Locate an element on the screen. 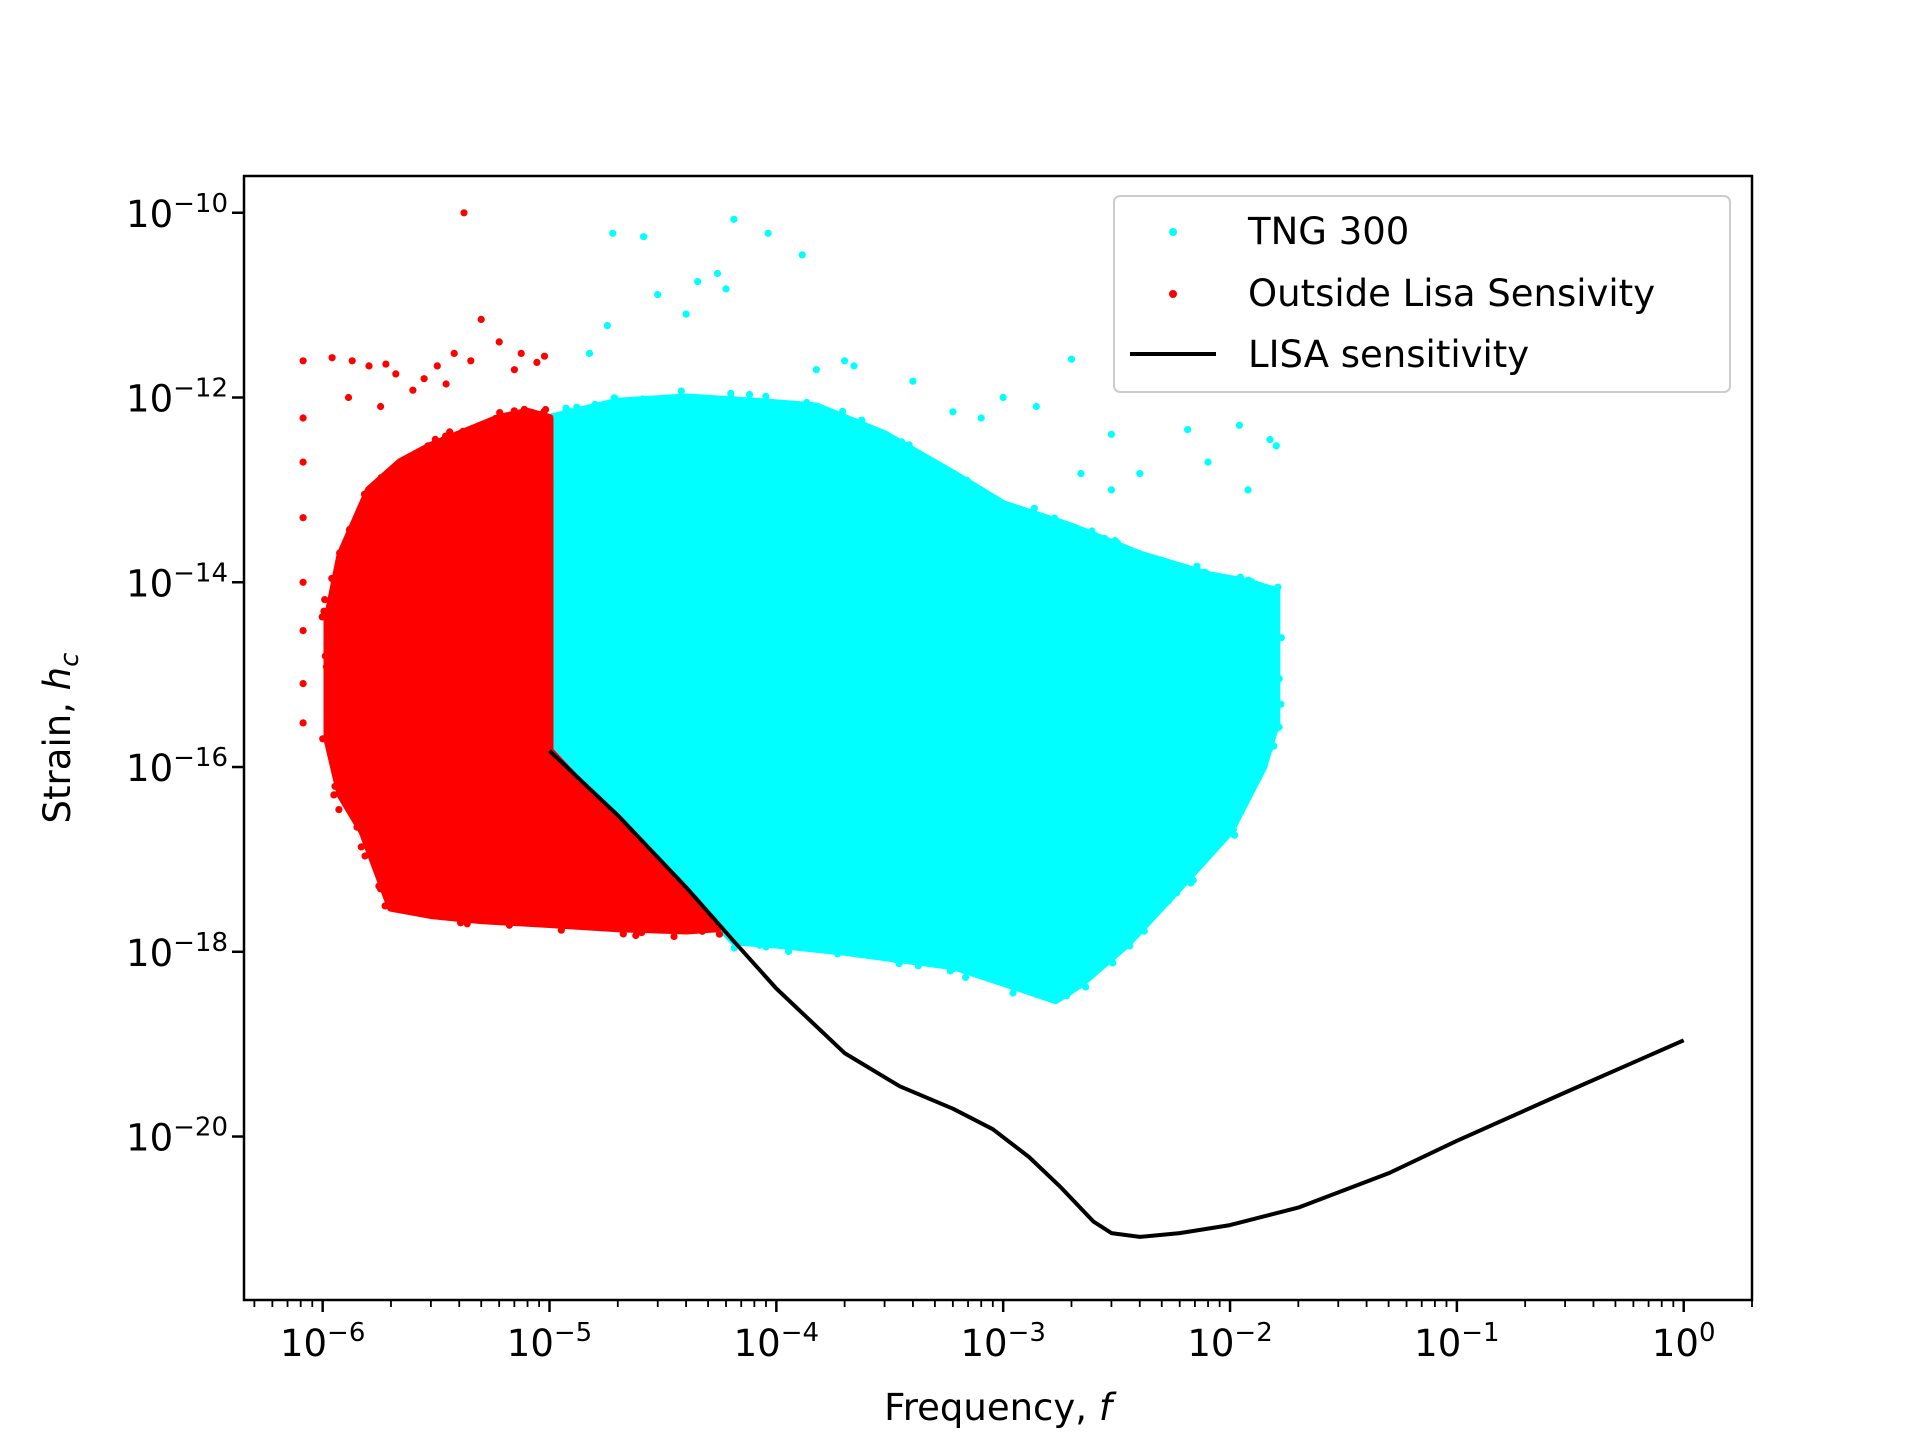  x-axis-label: Frequency, f is located at coordinates (1000, 1407).